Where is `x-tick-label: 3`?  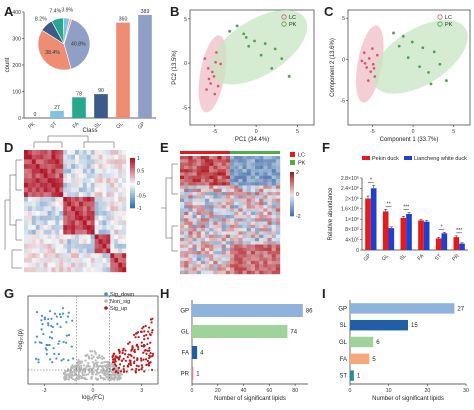 x-tick-label: 3 is located at coordinates (141, 391).